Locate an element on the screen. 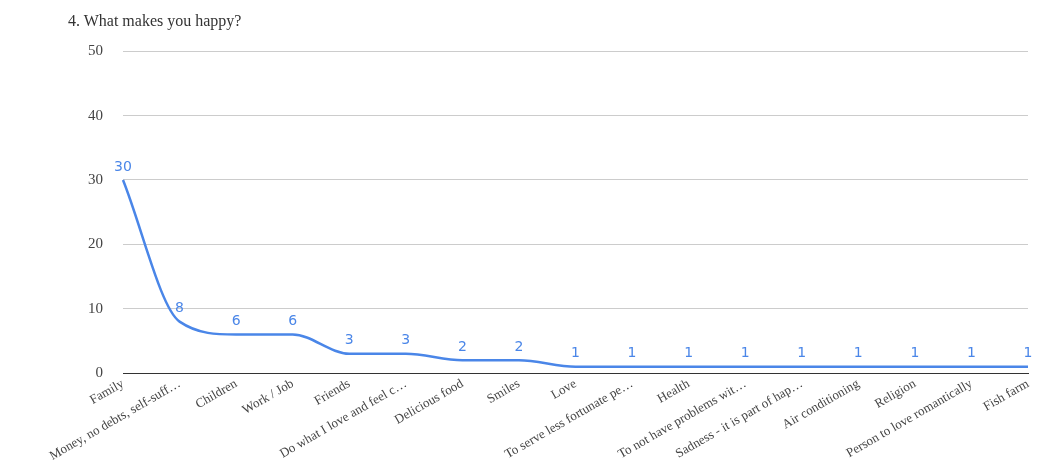  y-tick-label: 40 is located at coordinates (95, 114).